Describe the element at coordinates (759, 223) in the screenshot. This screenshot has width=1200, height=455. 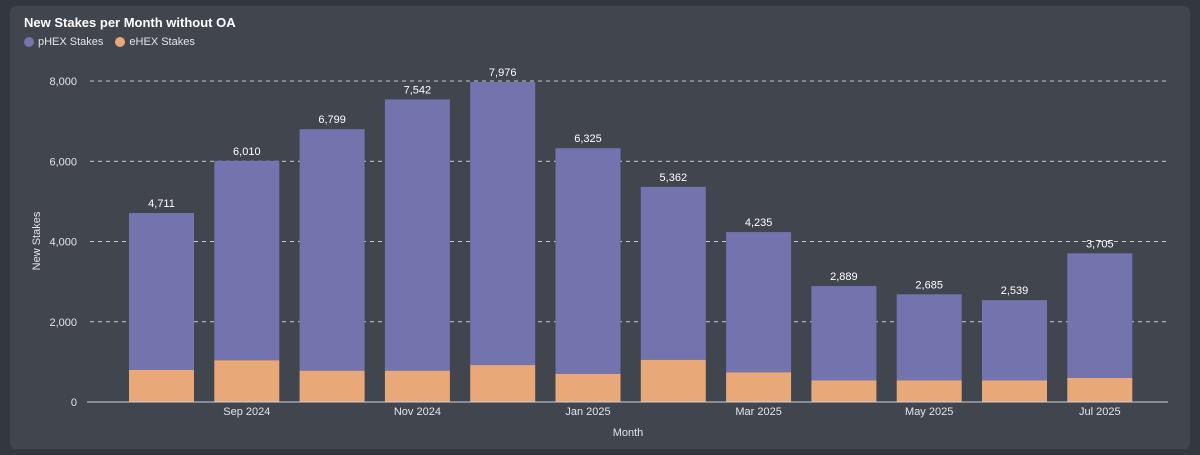
I see `bar-total-label: 4,235` at that location.